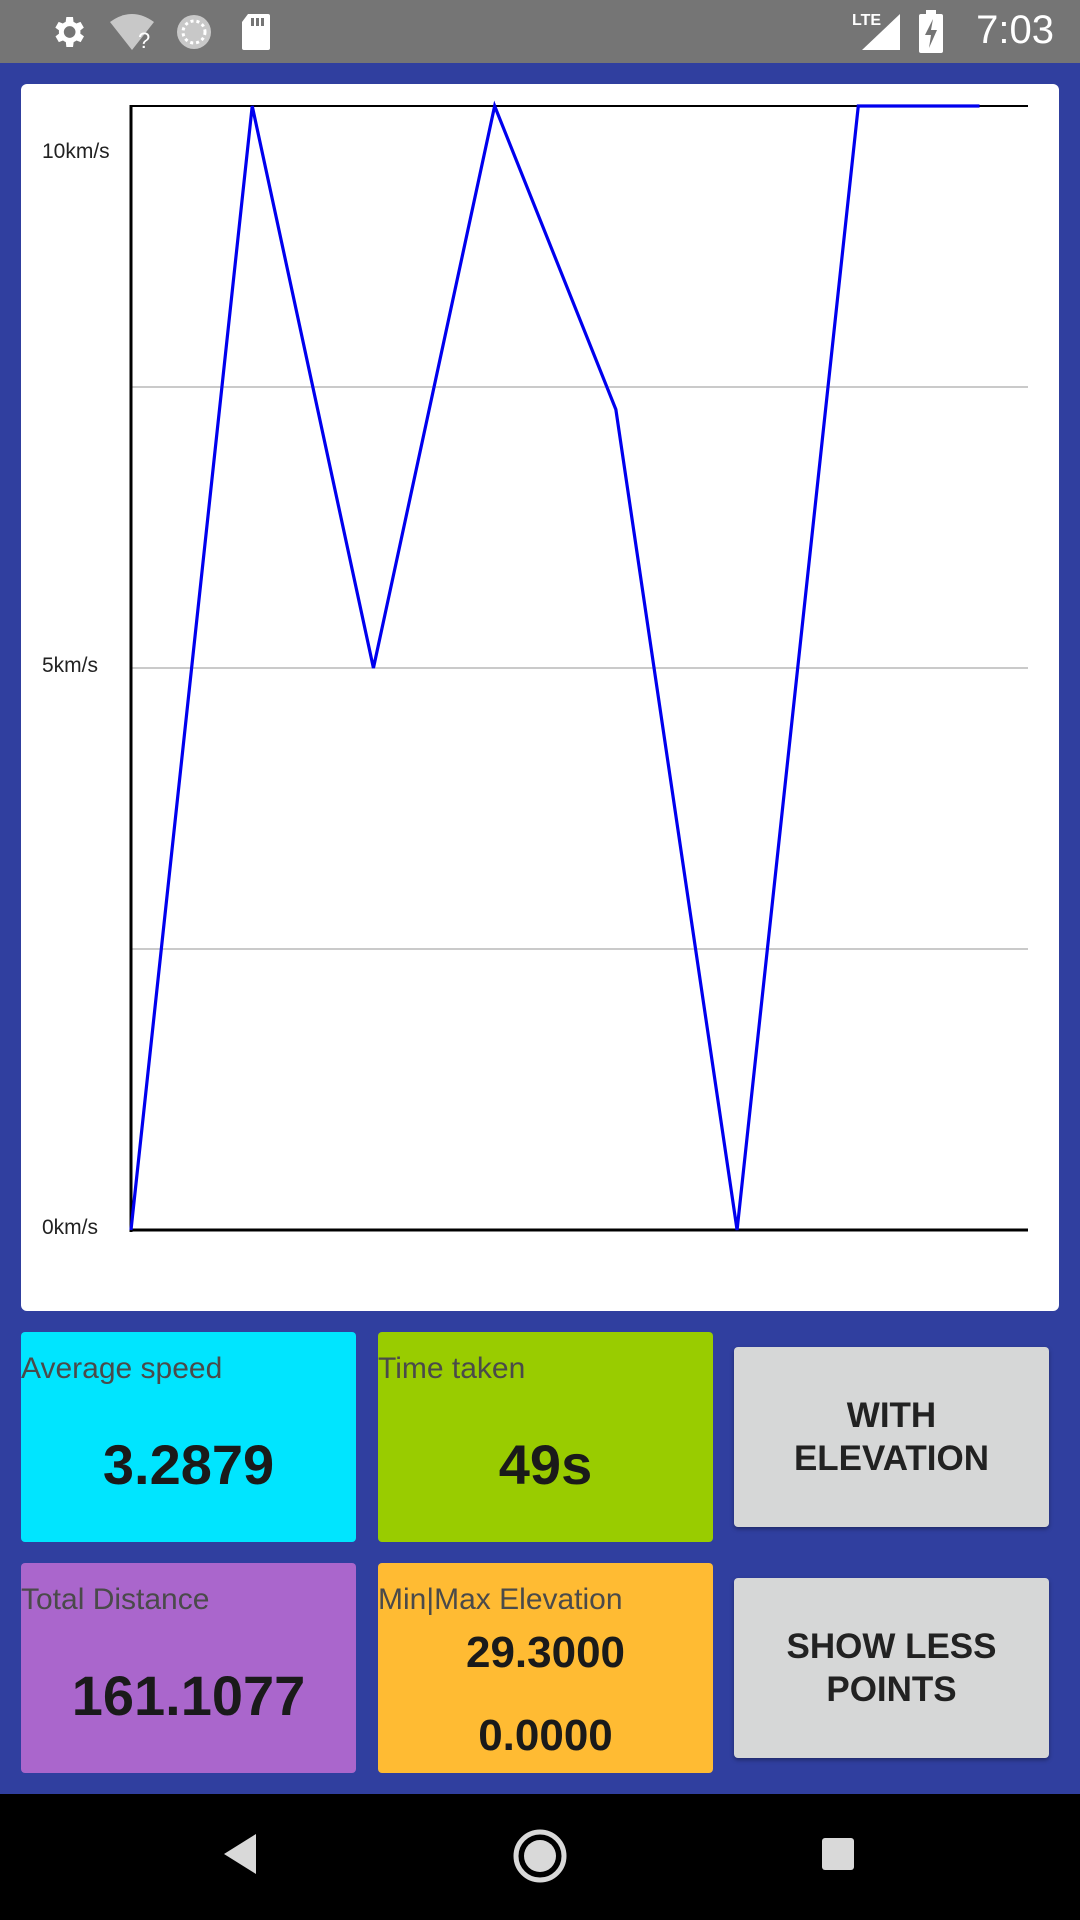  Describe the element at coordinates (241, 1854) in the screenshot. I see `back-icon` at that location.